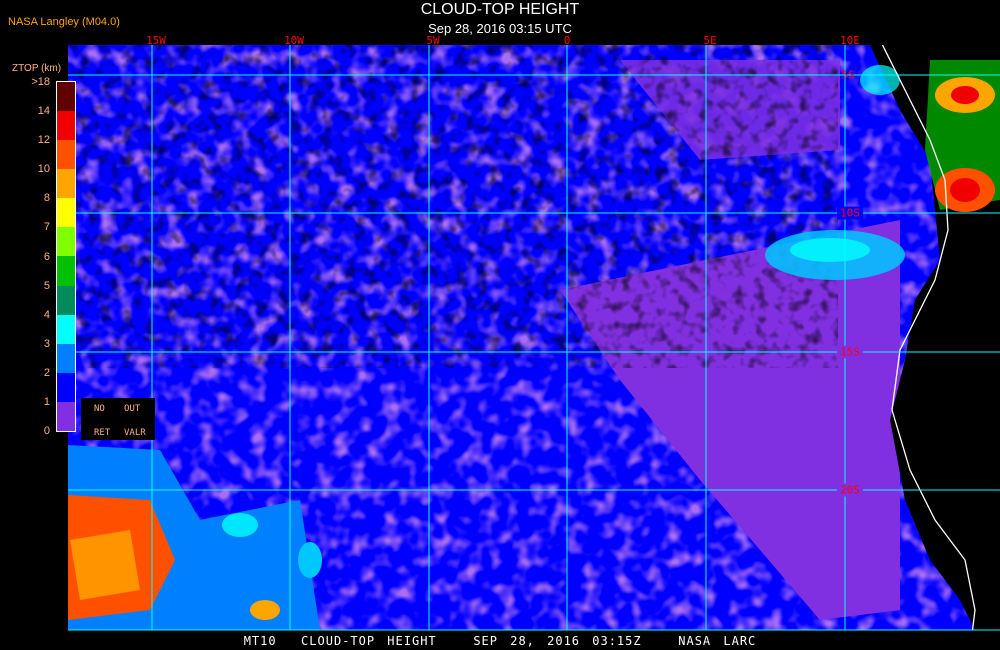  What do you see at coordinates (46, 198) in the screenshot?
I see `legend-tick-label: 8` at bounding box center [46, 198].